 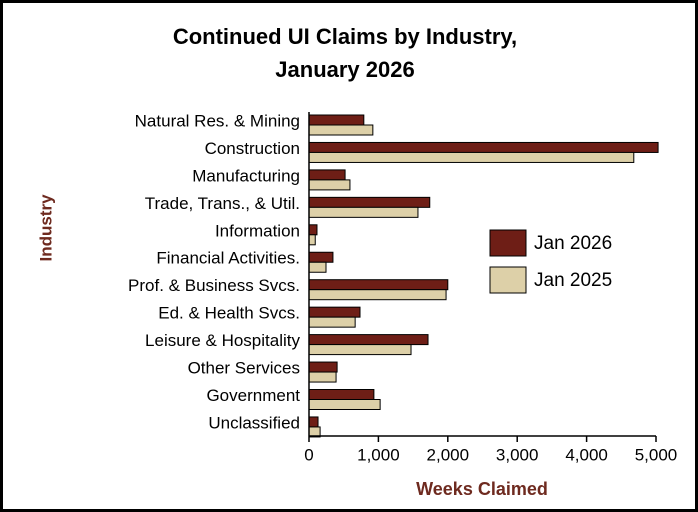 I want to click on x-tick-label: 4,000, so click(x=586, y=454).